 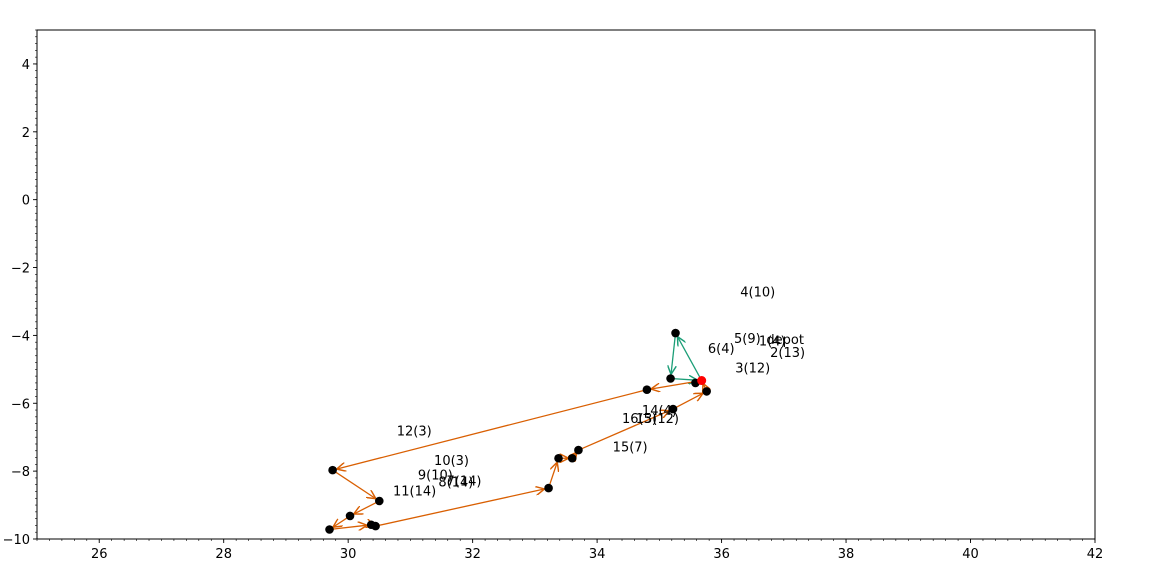 I want to click on node-label: 15(7), so click(x=630, y=447).